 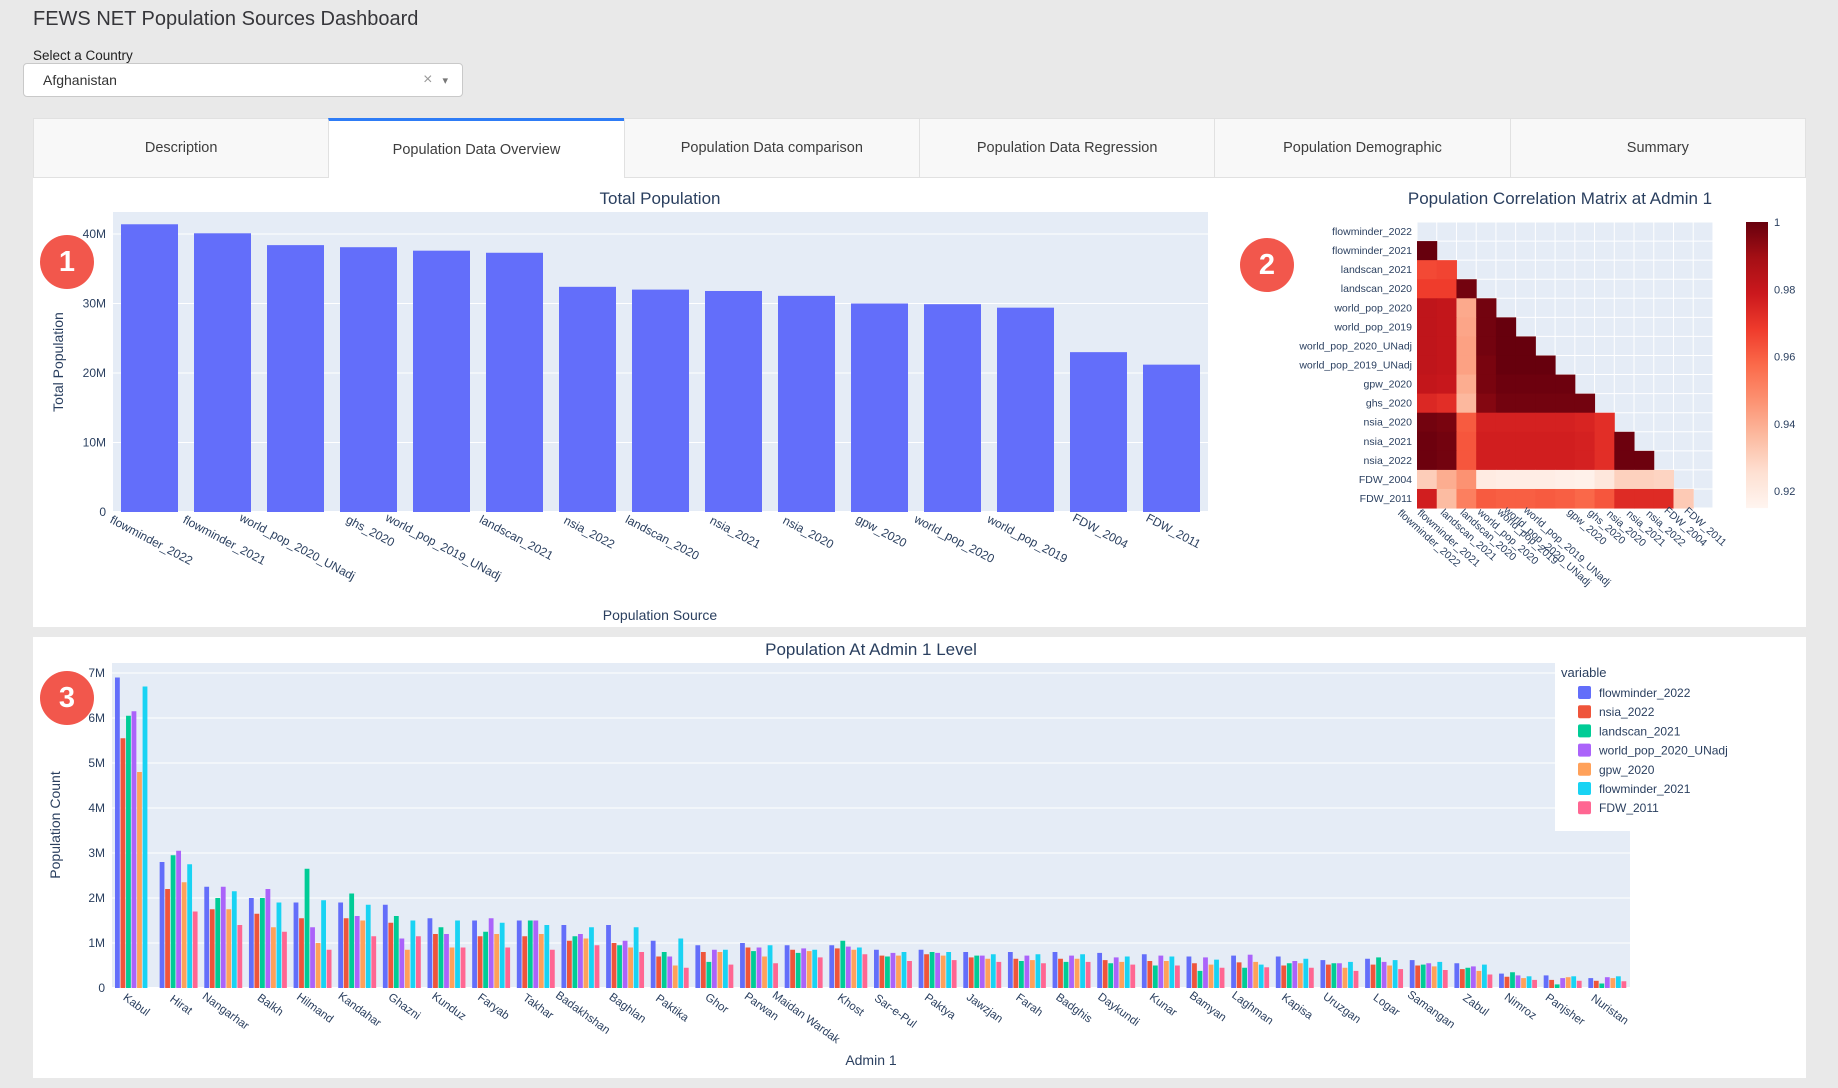 What do you see at coordinates (1627, 770) in the screenshot?
I see `legend-label: gpw_2020` at bounding box center [1627, 770].